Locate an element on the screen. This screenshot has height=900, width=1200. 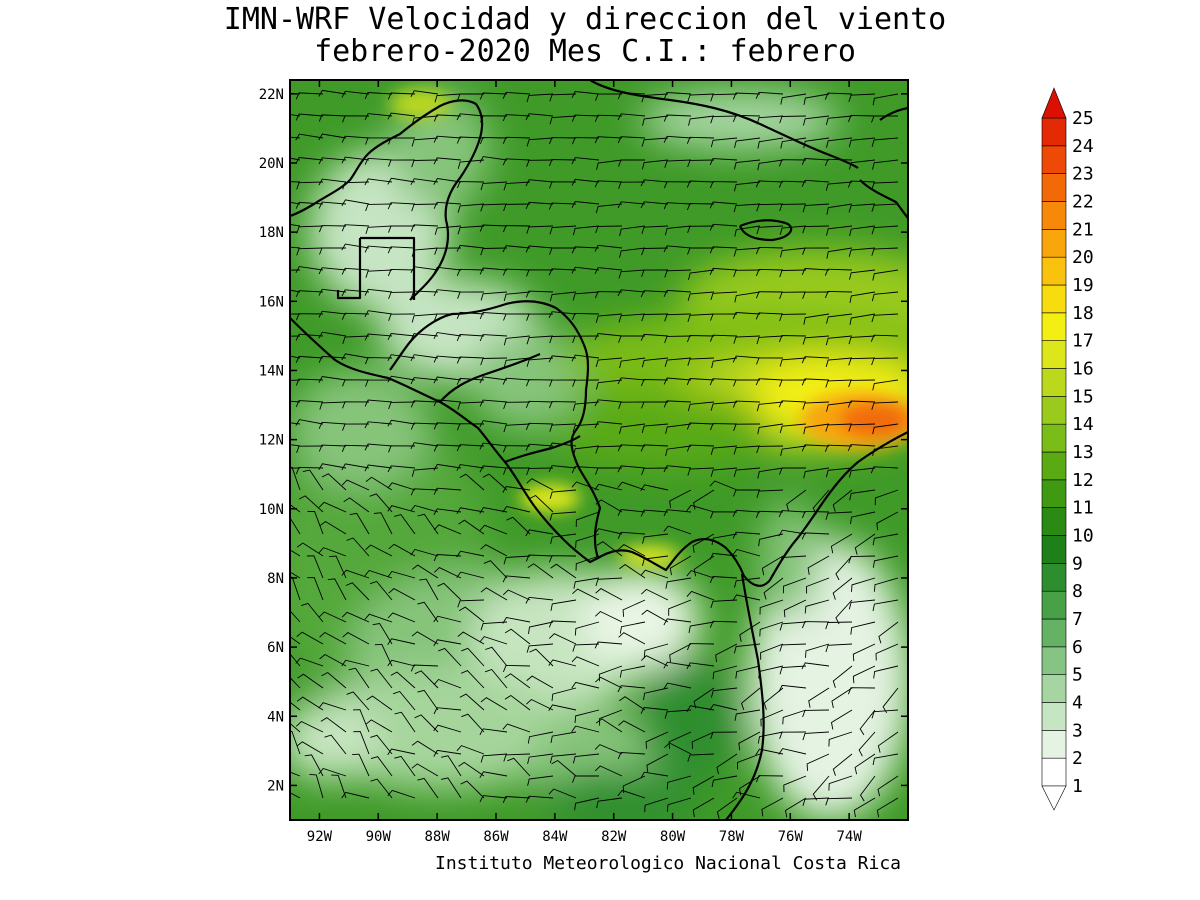
colorbar-label: 1 is located at coordinates (1077, 786).